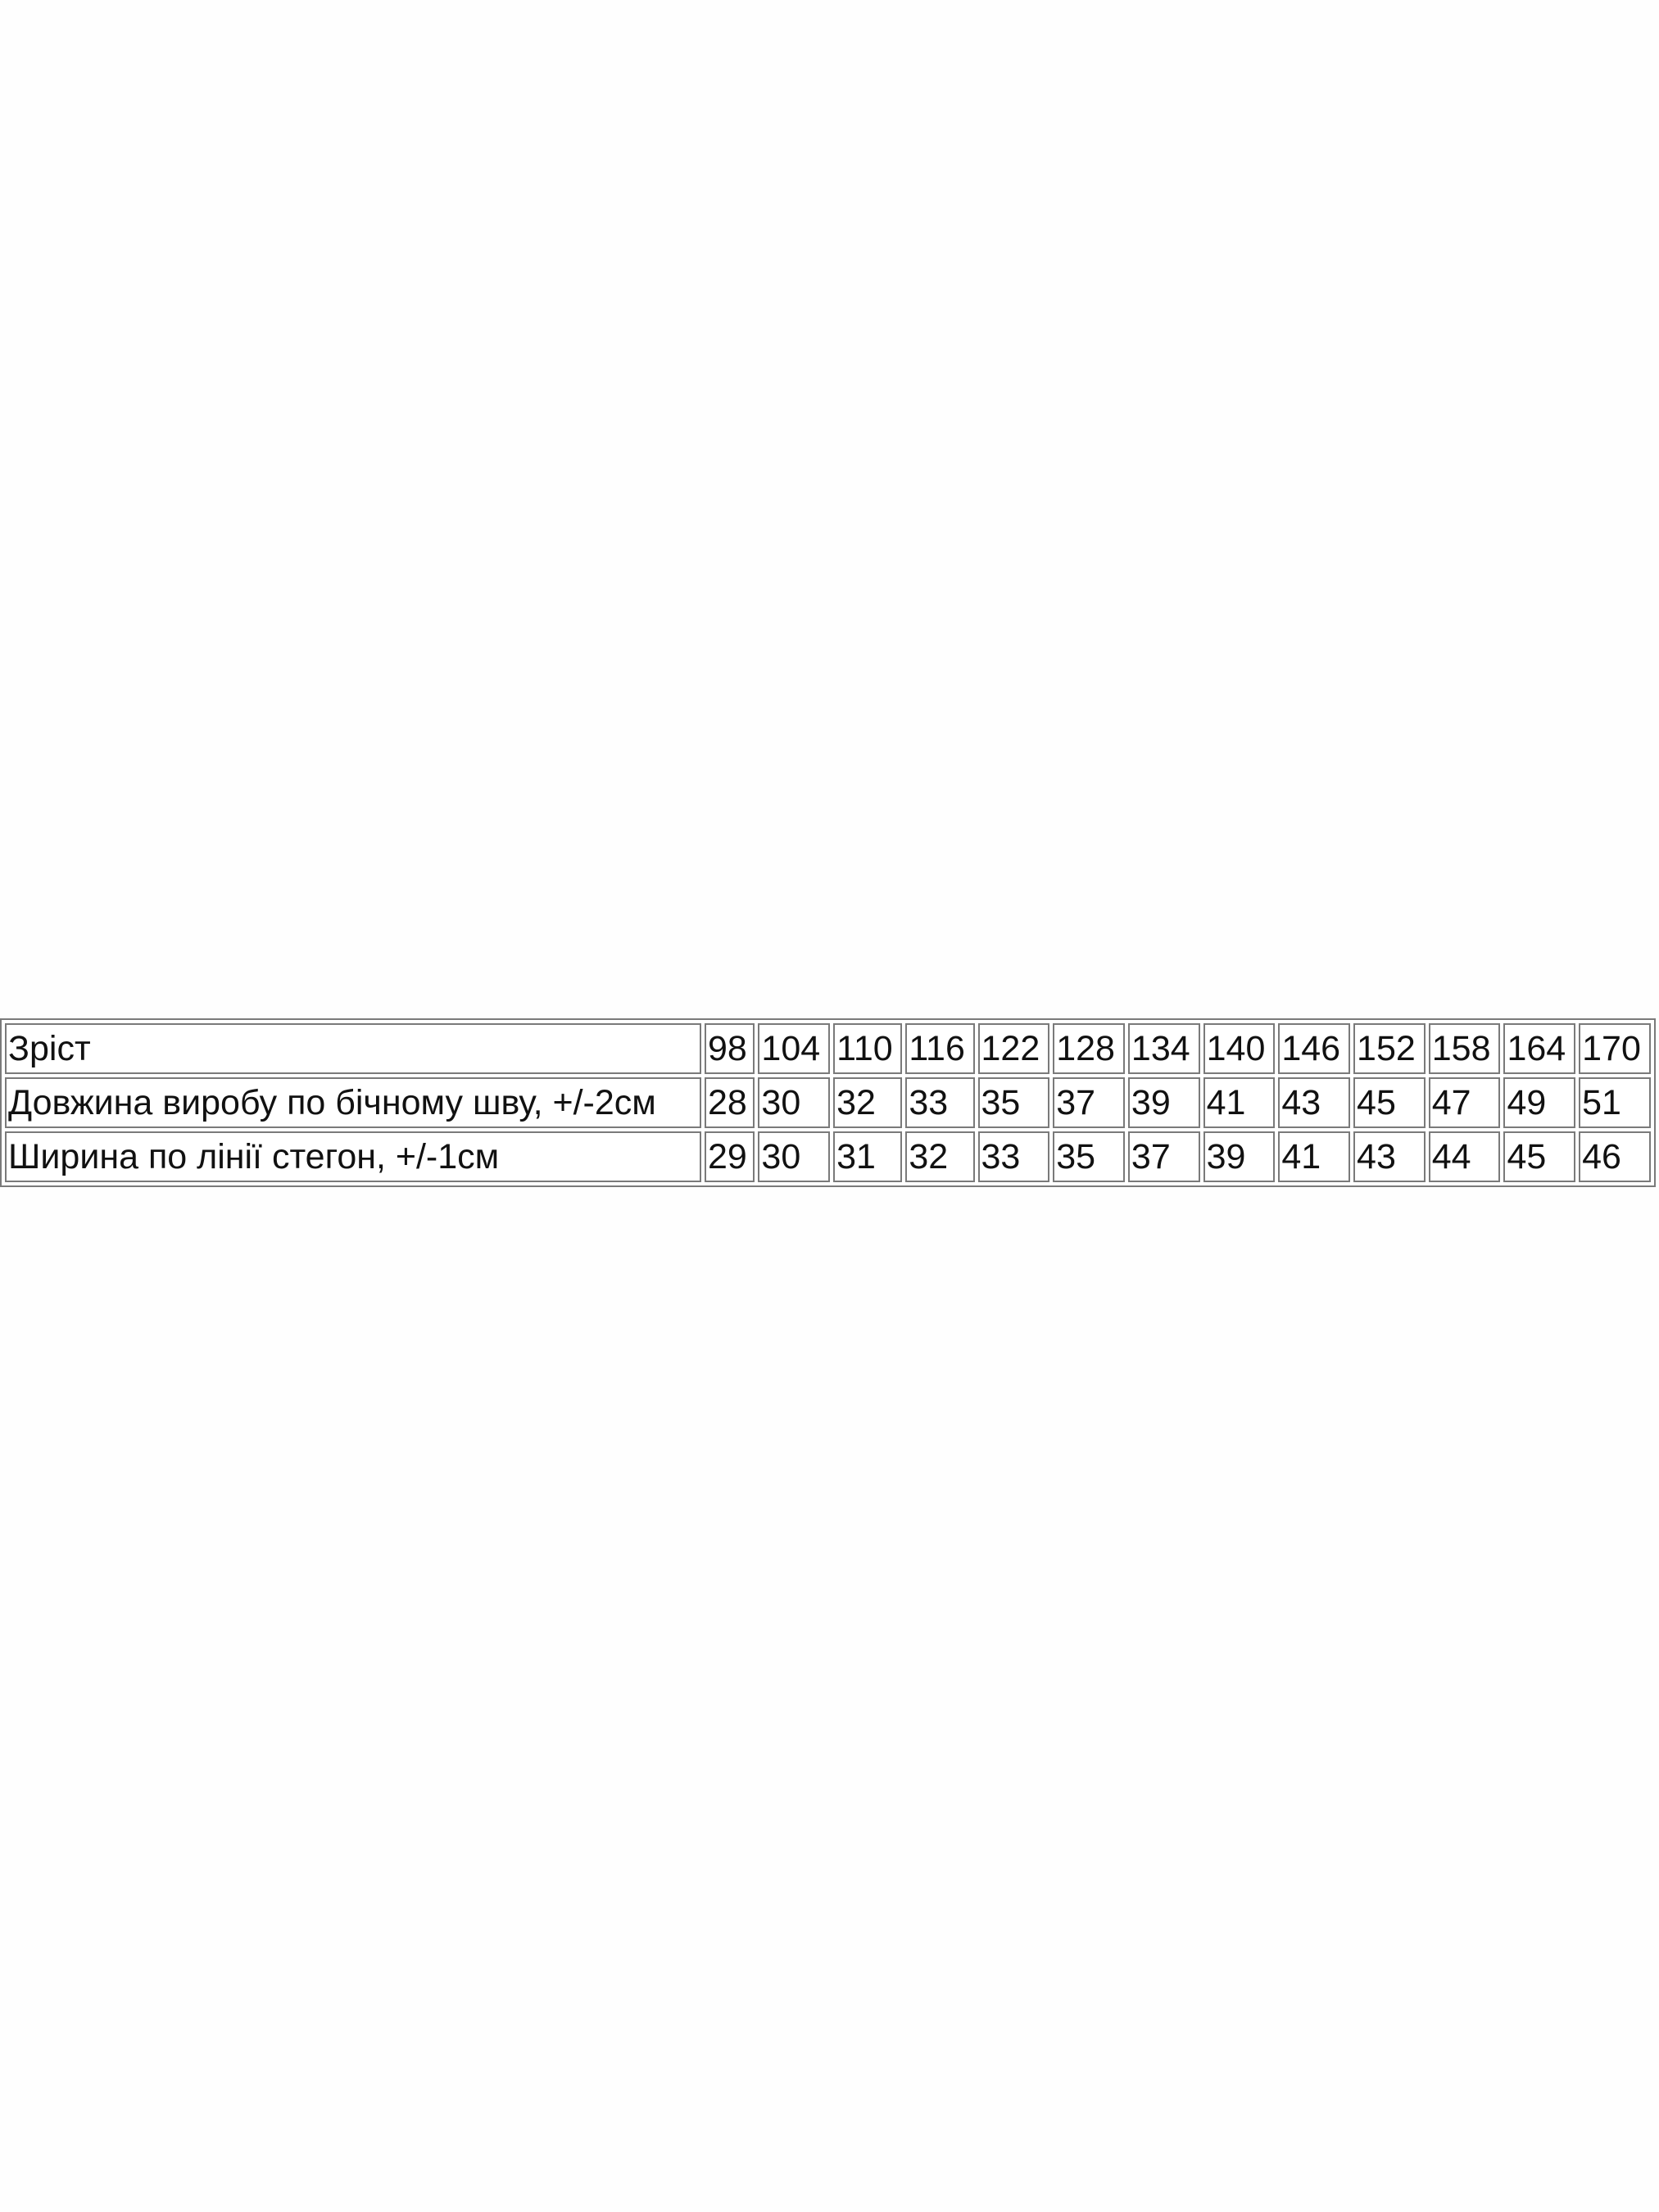  I want to click on size-value: 140, so click(1239, 1048).